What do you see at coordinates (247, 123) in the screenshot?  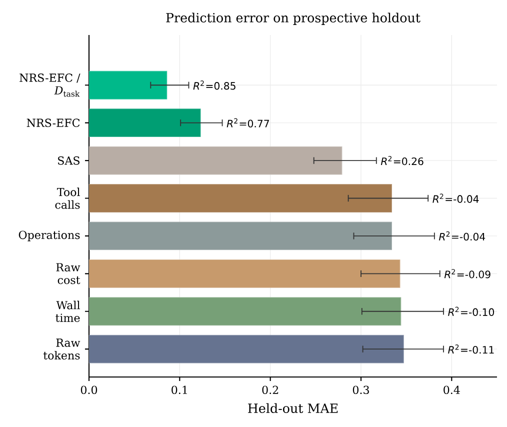 I see `annotation: R$^{2}$=0.77` at bounding box center [247, 123].